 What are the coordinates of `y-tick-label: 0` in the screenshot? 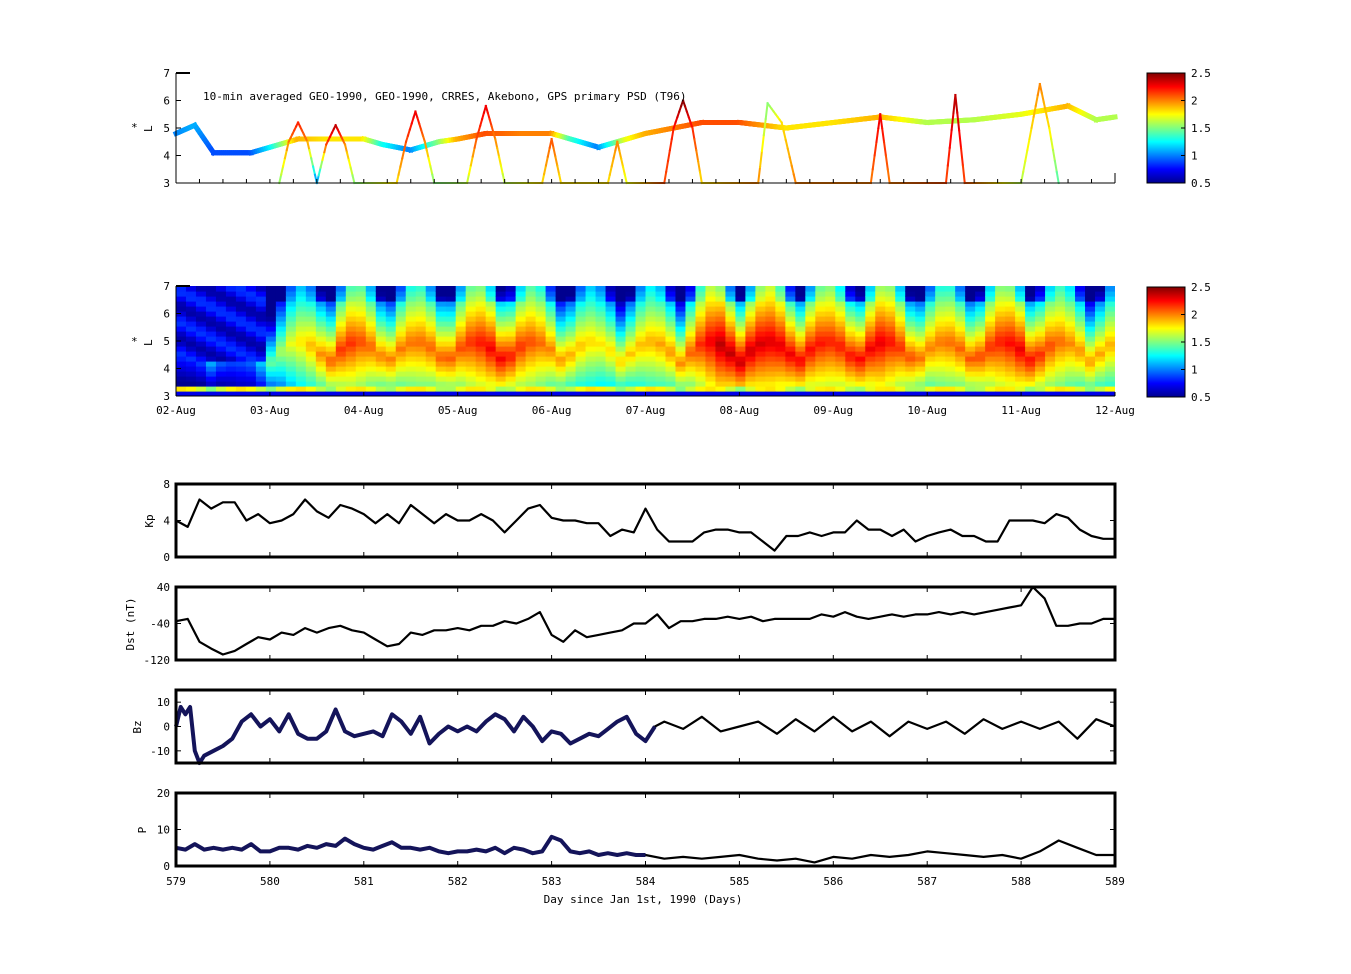 It's located at (166, 557).